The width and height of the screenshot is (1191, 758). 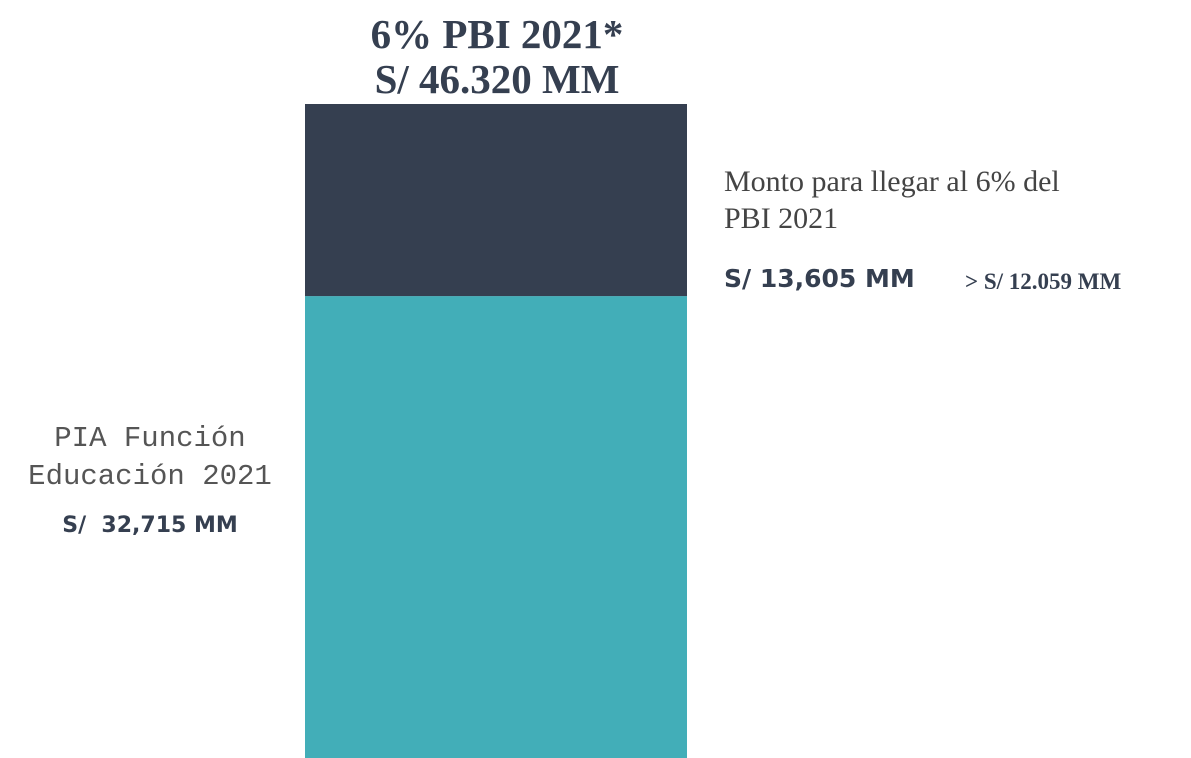 What do you see at coordinates (150, 457) in the screenshot?
I see `segment-label: PIA Función Educación 2021` at bounding box center [150, 457].